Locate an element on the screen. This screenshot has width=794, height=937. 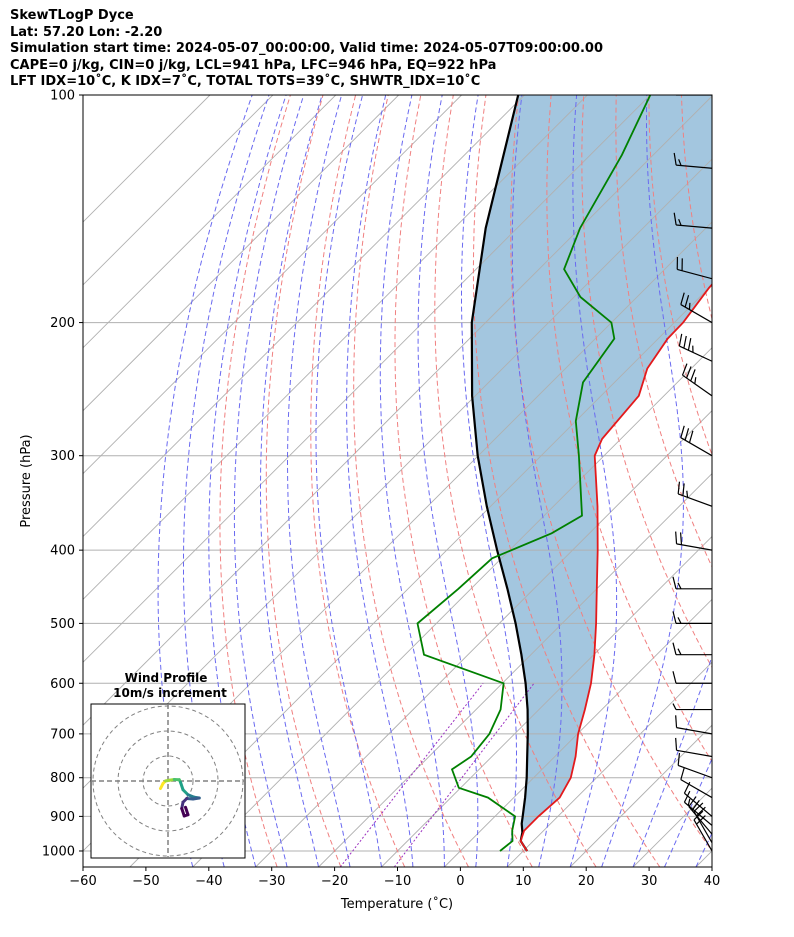
x-tick-label: −10 is located at coordinates (397, 881).